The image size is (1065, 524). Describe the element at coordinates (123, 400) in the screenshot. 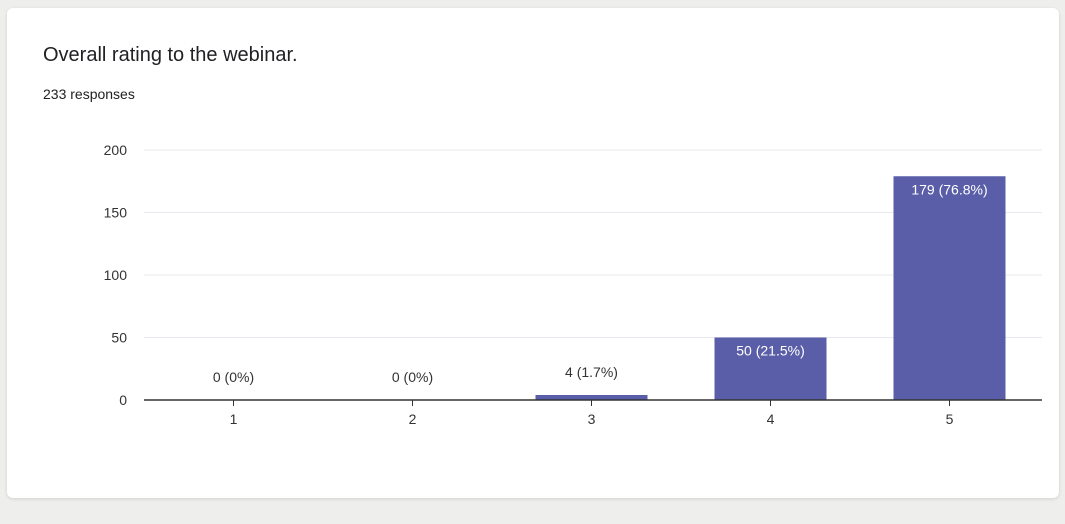

I see `y-tick-label: 0` at that location.